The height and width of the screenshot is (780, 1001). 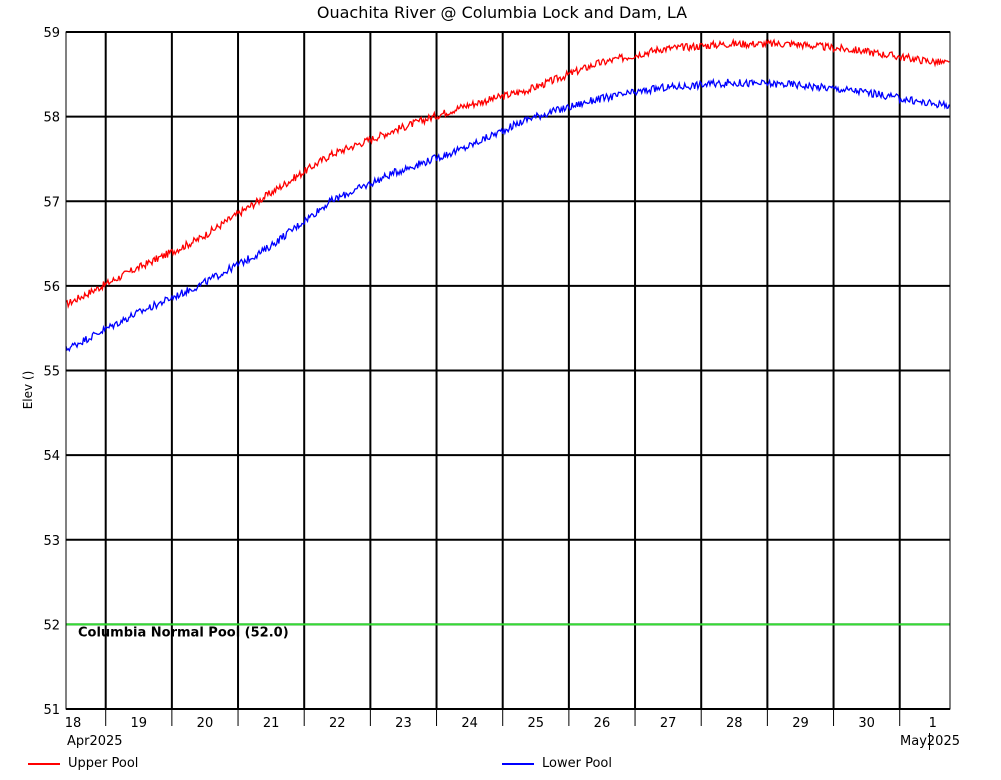 I want to click on x-tick-labels: 18 19 20 21 22 23 24 25 26 27 28 29 30 1, so click(x=501, y=733).